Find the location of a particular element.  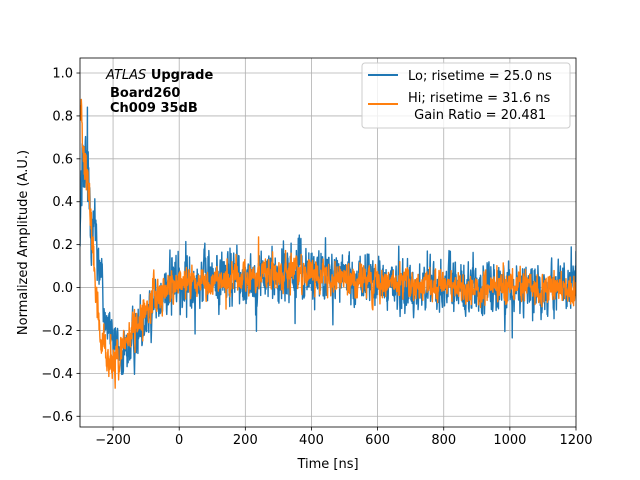

x-tick-label-5: 800 is located at coordinates (443, 440).